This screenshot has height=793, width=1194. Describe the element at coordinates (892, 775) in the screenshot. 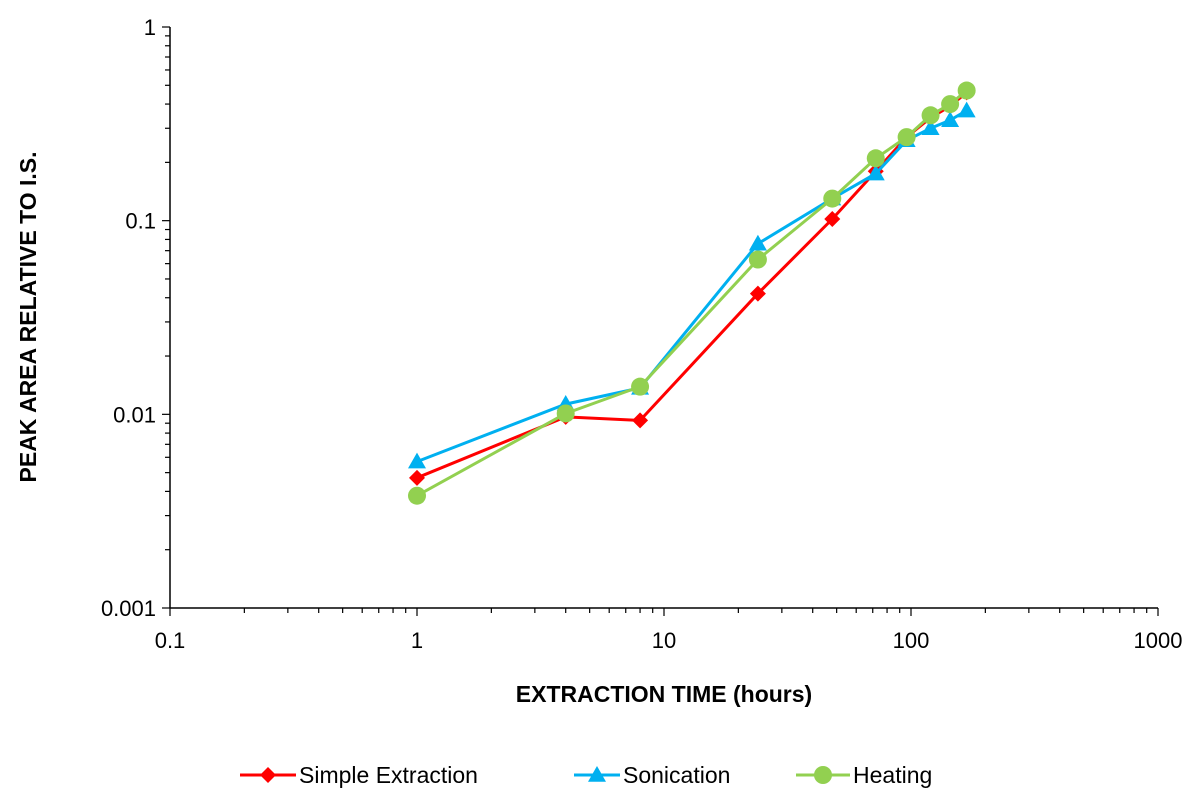

I see `legend-label: Heating` at that location.